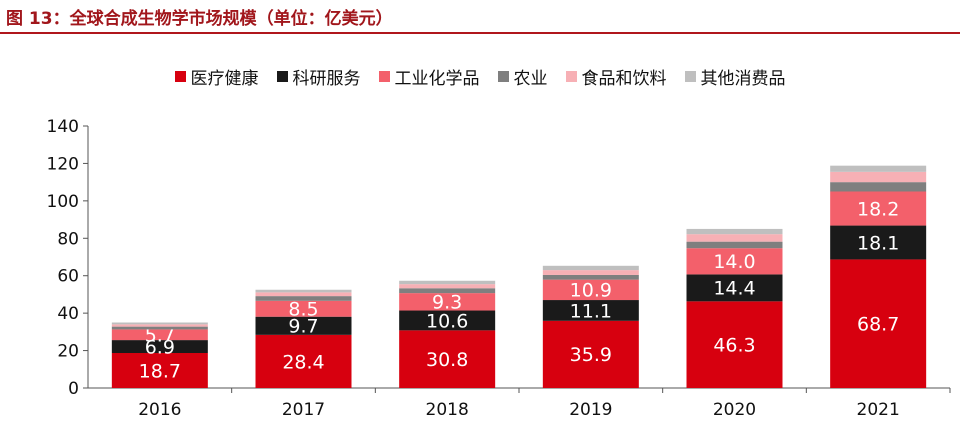 Image resolution: width=960 pixels, height=435 pixels. I want to click on data-label-2021-series-0: 68.7, so click(878, 325).